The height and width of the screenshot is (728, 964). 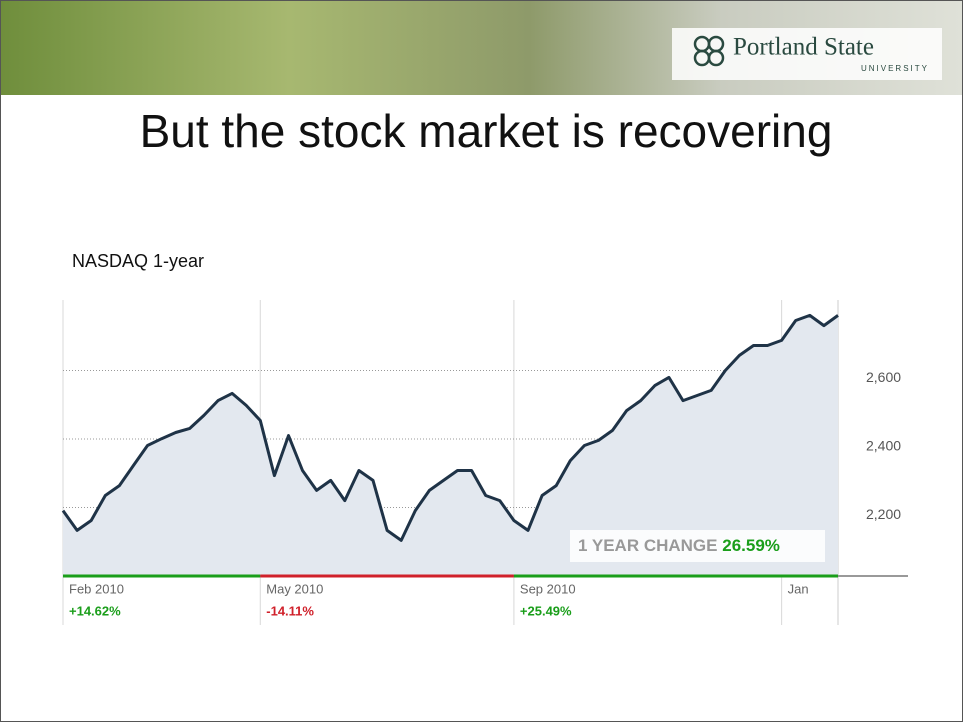 I want to click on y-tick-label: 2,400, so click(x=883, y=446).